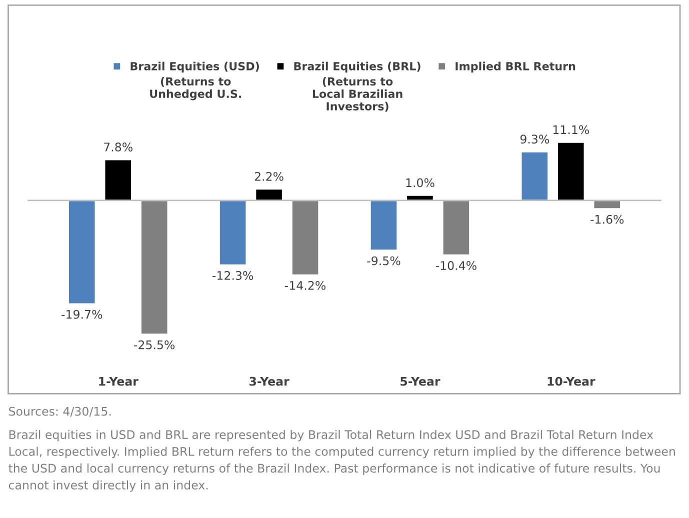 This screenshot has height=518, width=689. Describe the element at coordinates (535, 139) in the screenshot. I see `data-label: 9.3%` at that location.